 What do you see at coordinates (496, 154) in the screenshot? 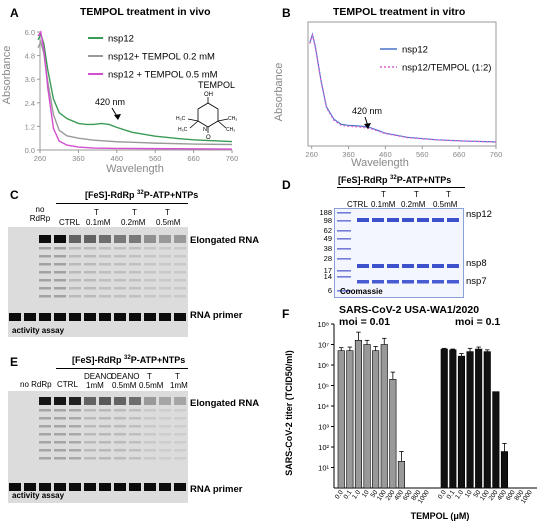
I see `panel-b-xtick-label: 760` at bounding box center [496, 154].